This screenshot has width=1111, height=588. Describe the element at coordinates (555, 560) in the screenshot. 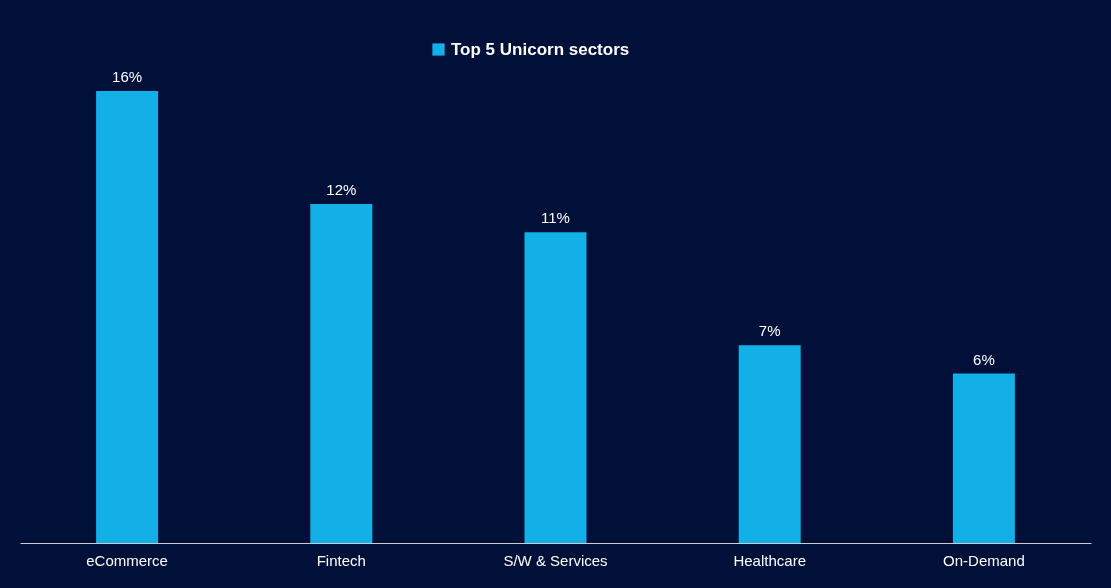

I see `x-tick-label: S/W & Services` at that location.